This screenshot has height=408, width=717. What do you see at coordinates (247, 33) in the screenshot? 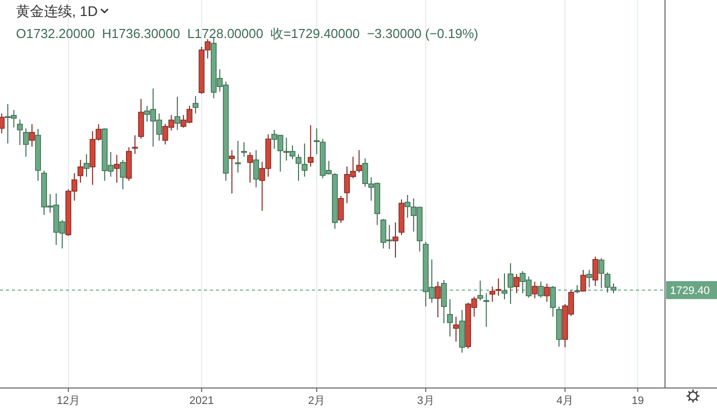
I see `chart-subtitle: O1732.20000 H1736.30000 L1728.00000 收=1729.40000 −3.30000 (−0.19%)` at bounding box center [247, 33].